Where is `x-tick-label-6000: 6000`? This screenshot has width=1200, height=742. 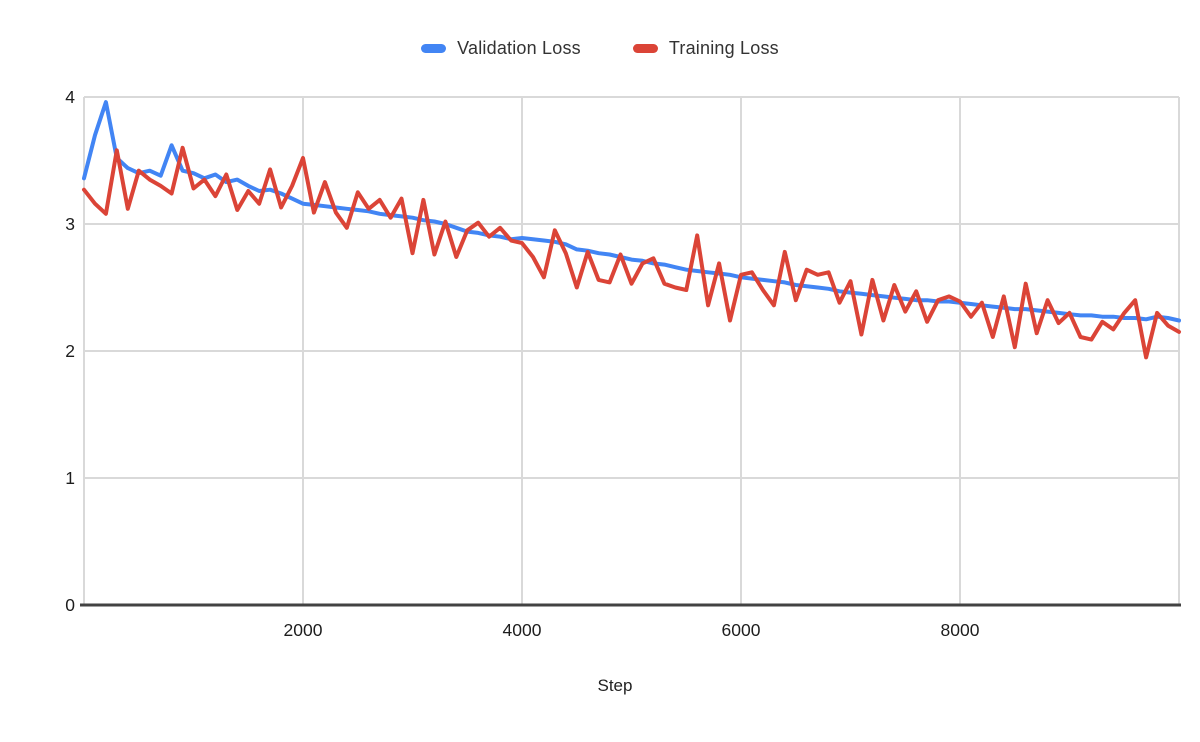
x-tick-label-6000: 6000 is located at coordinates (741, 630).